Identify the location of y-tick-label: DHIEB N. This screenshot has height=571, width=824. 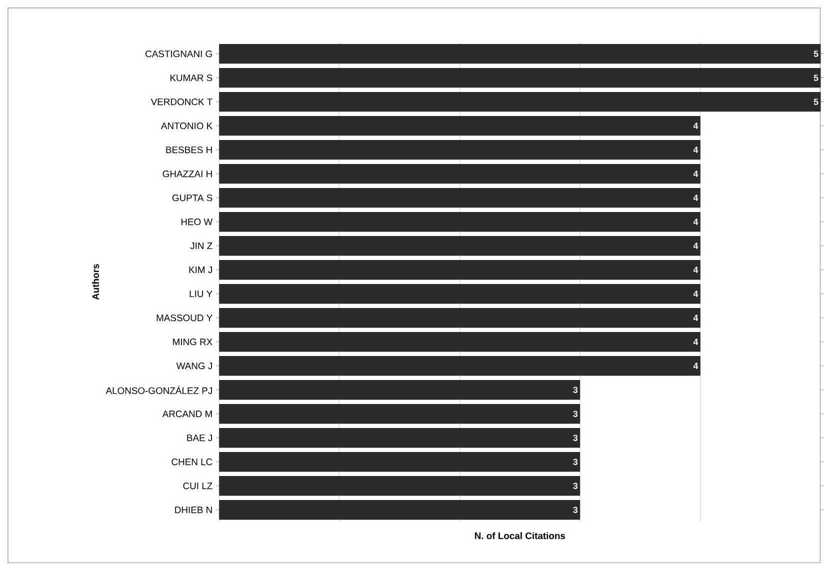
(193, 510).